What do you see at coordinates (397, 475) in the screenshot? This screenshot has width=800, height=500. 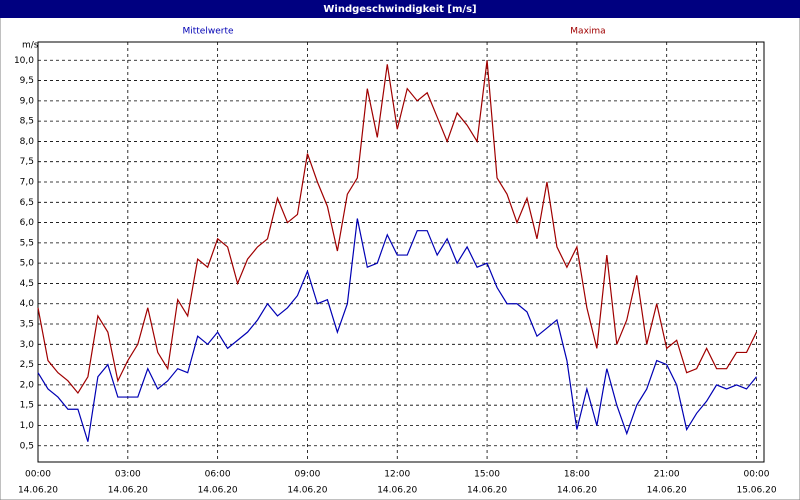 I see `x-tick-label: 12:00` at bounding box center [397, 475].